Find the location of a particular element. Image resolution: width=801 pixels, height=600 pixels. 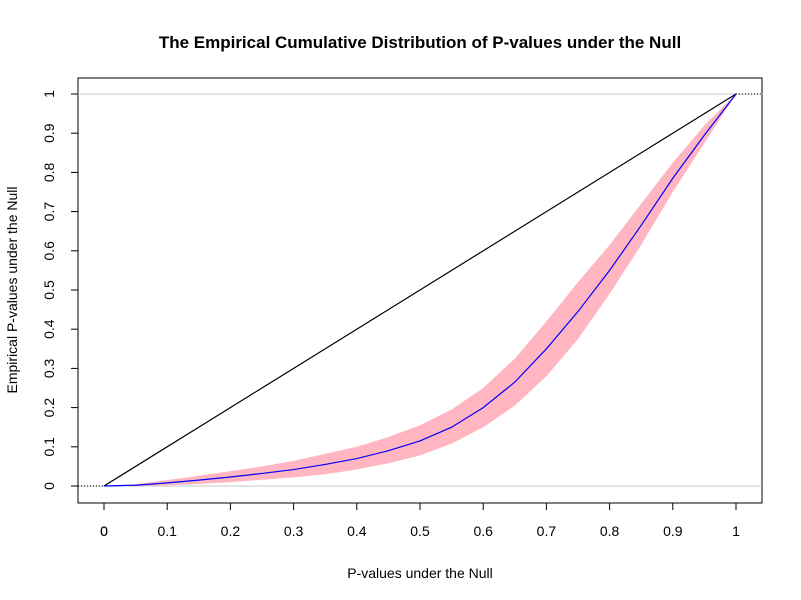

x-tick-label: 0.4 is located at coordinates (357, 531).